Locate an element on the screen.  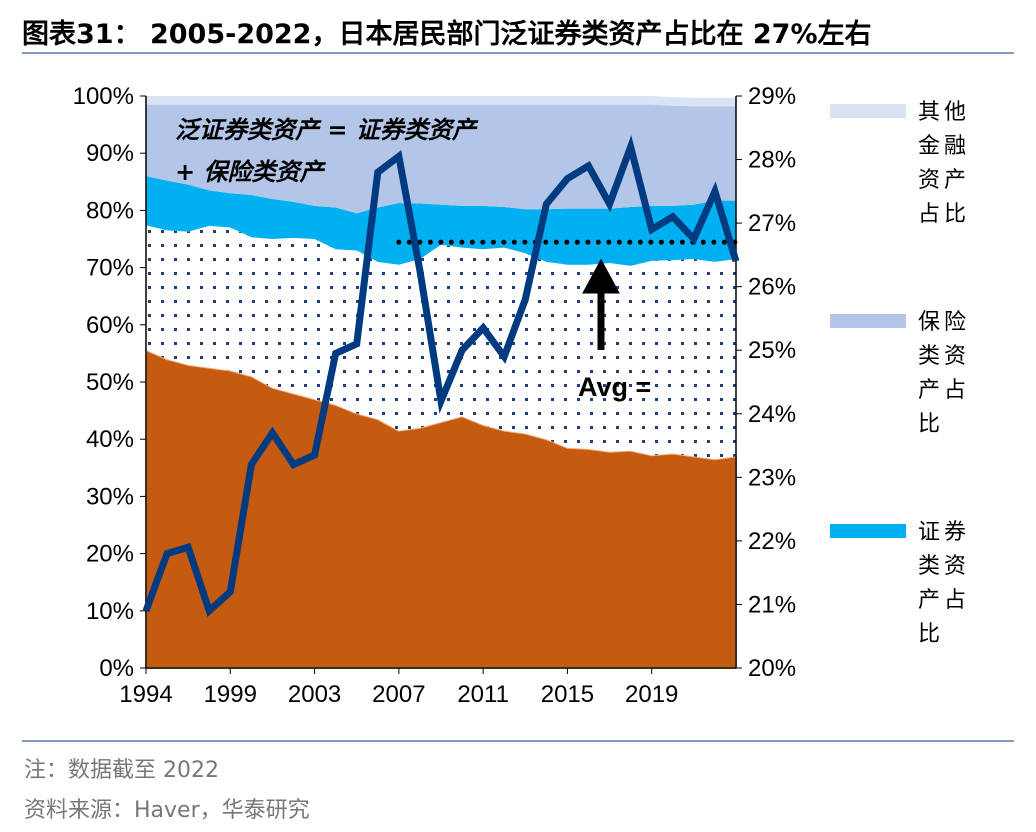
left-tick-label: 90% is located at coordinates (110, 153).